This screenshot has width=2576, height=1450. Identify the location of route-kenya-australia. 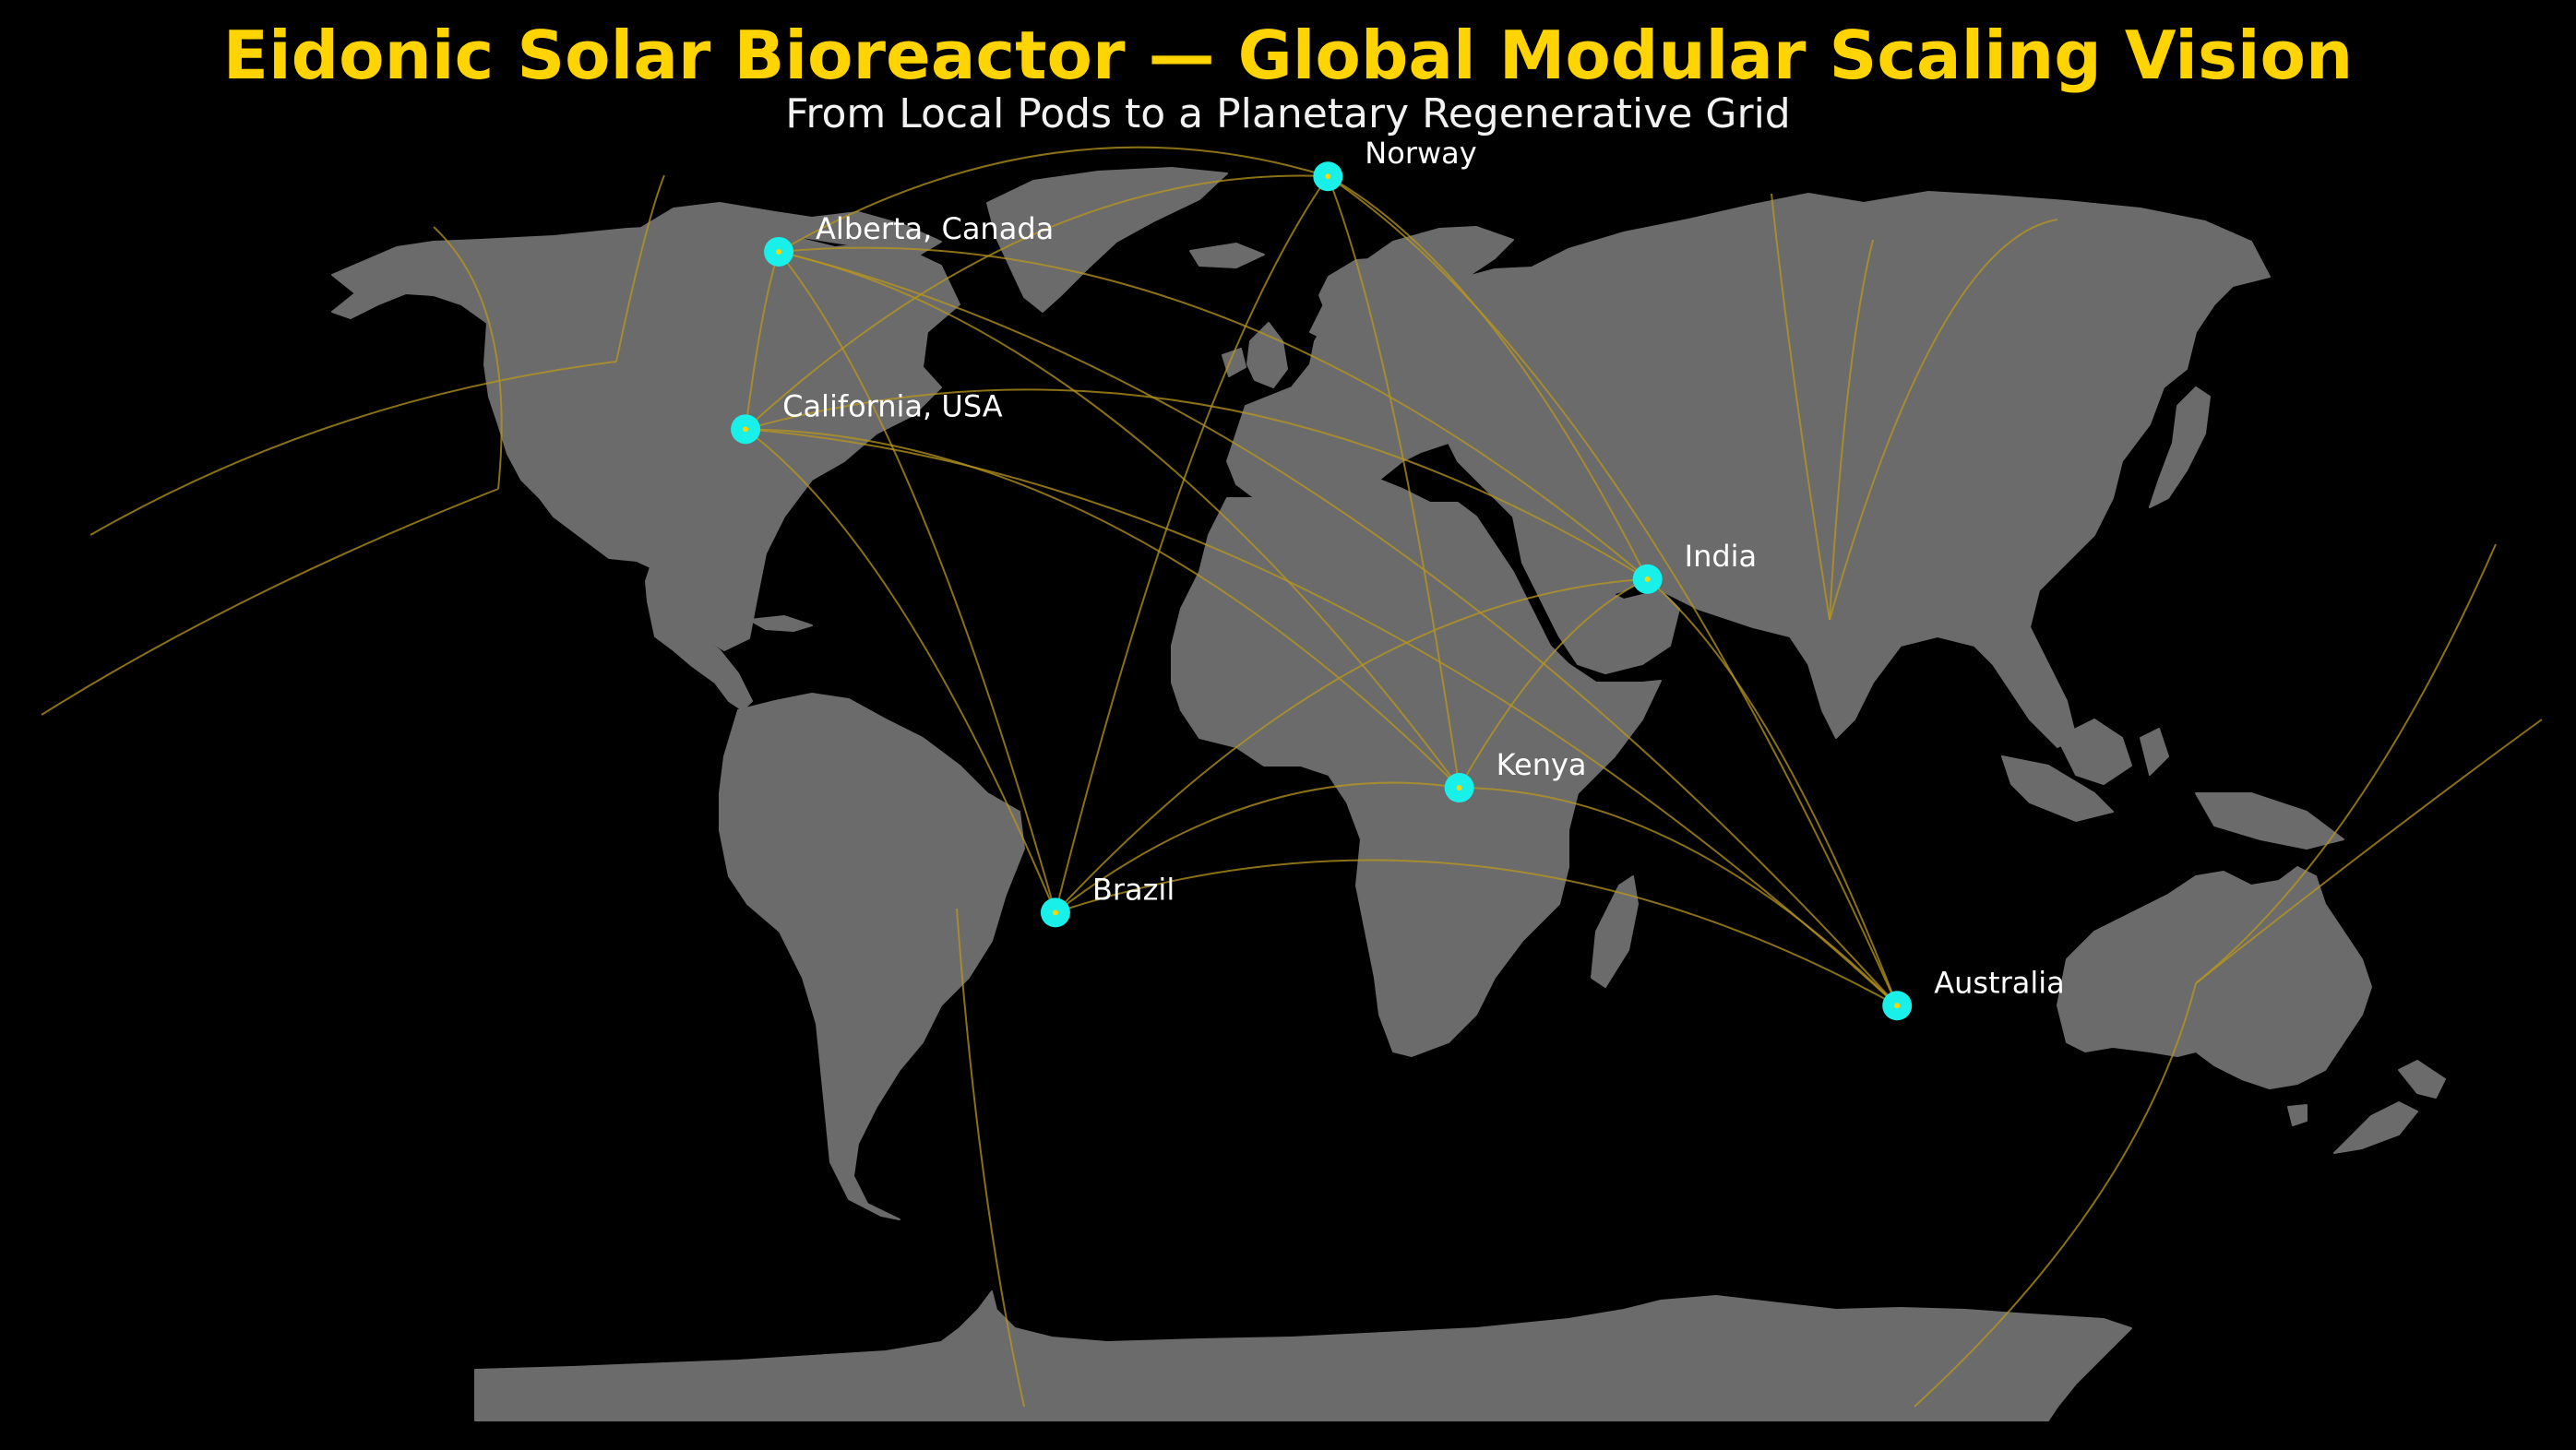
(1679, 896).